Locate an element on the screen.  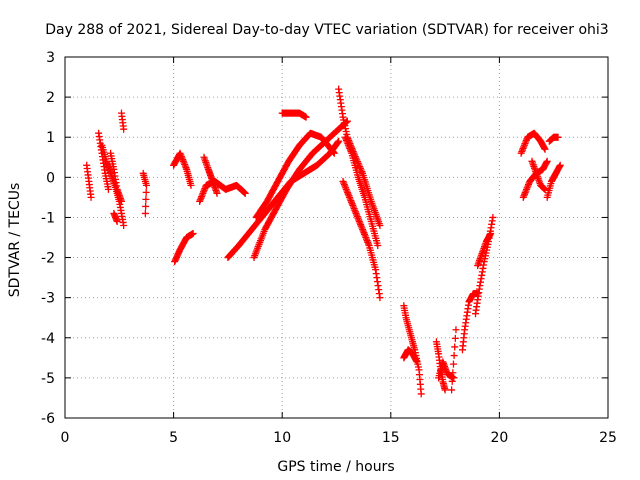
y-tick-label: 1 is located at coordinates (50, 138).